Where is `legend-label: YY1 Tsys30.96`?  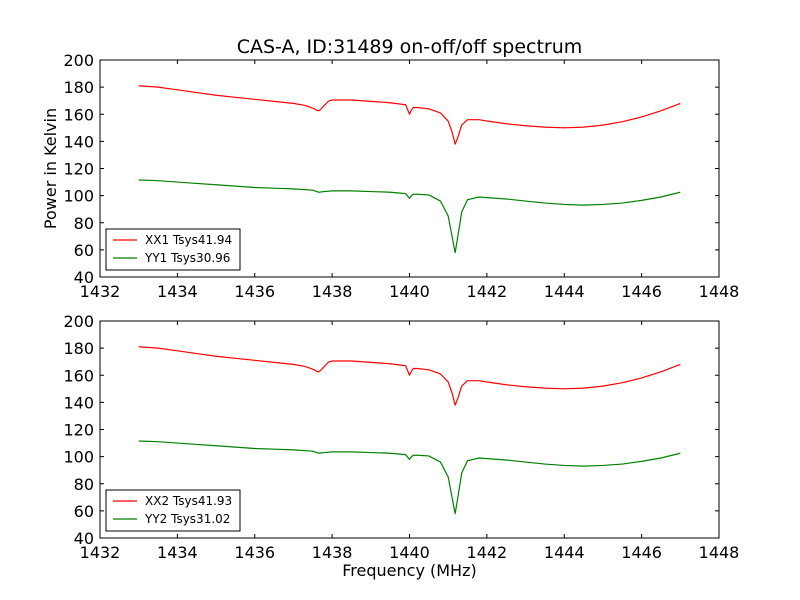 legend-label: YY1 Tsys30.96 is located at coordinates (187, 258).